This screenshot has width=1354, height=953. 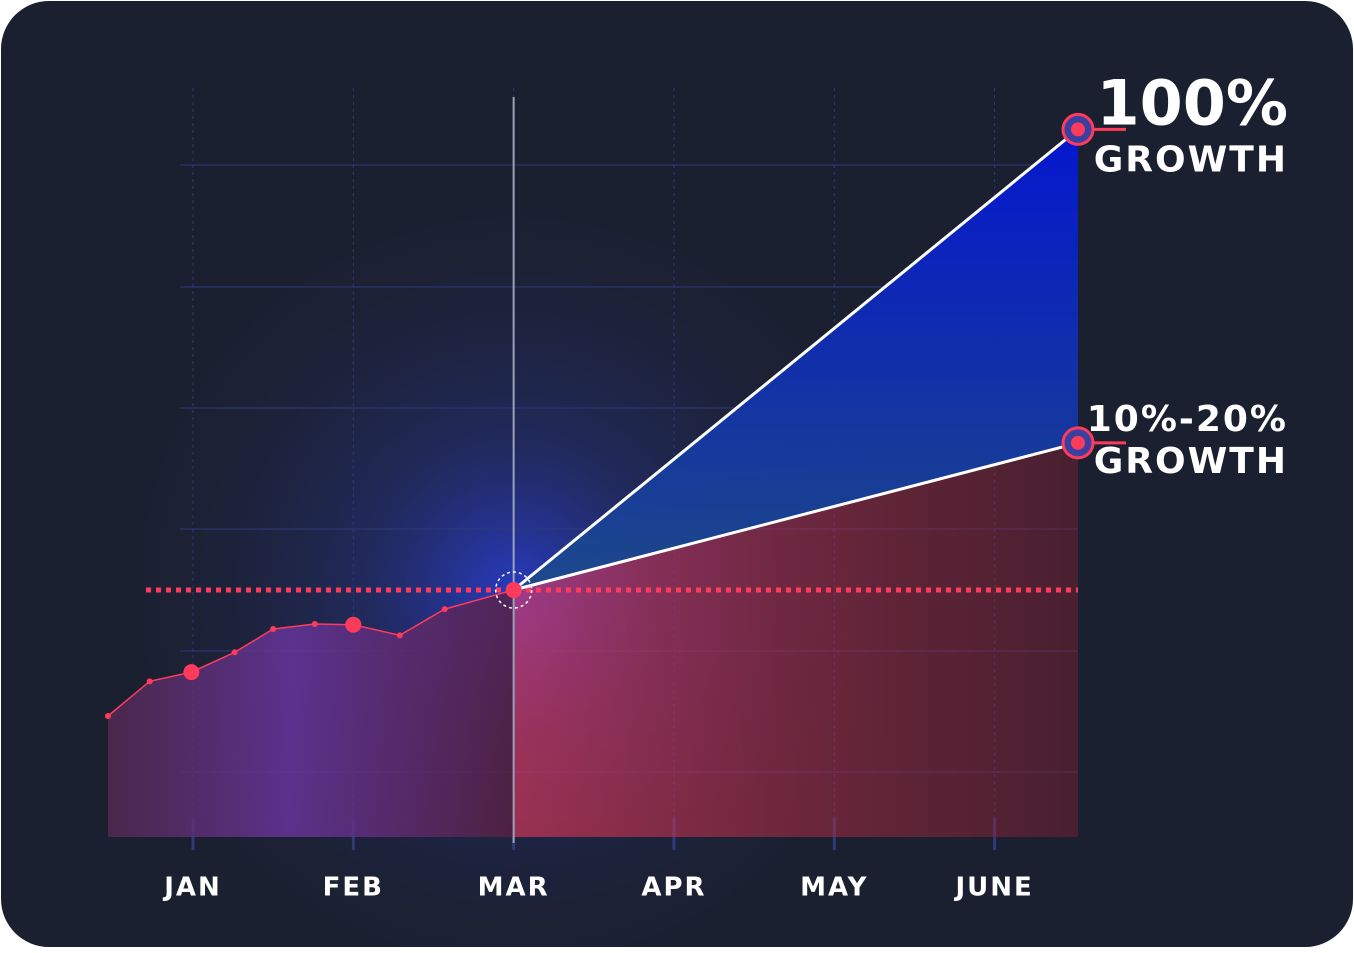 What do you see at coordinates (192, 888) in the screenshot?
I see `x-tick-label: JAN` at bounding box center [192, 888].